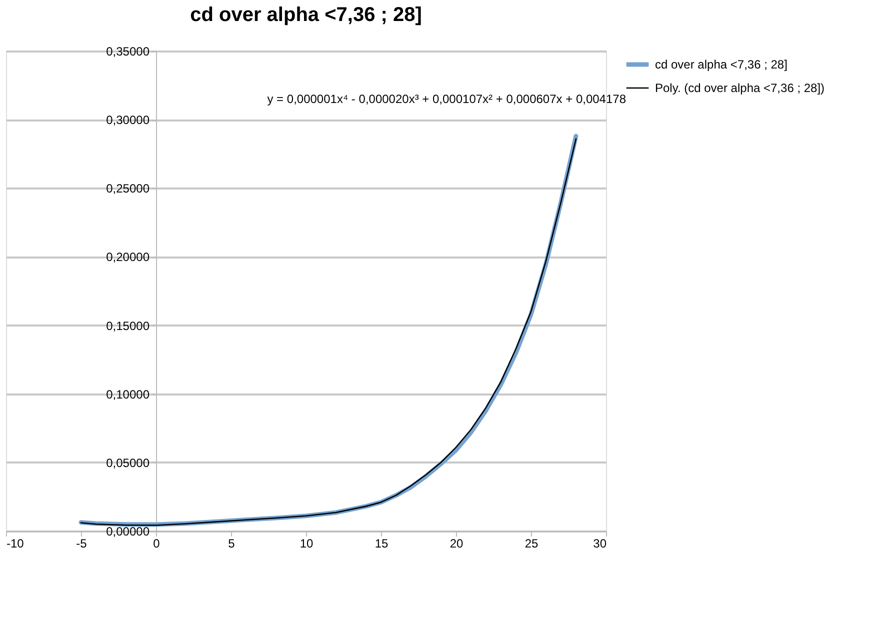 The image size is (874, 632). I want to click on chart-title: cd over alpha <7,36 ; 28], so click(306, 15).